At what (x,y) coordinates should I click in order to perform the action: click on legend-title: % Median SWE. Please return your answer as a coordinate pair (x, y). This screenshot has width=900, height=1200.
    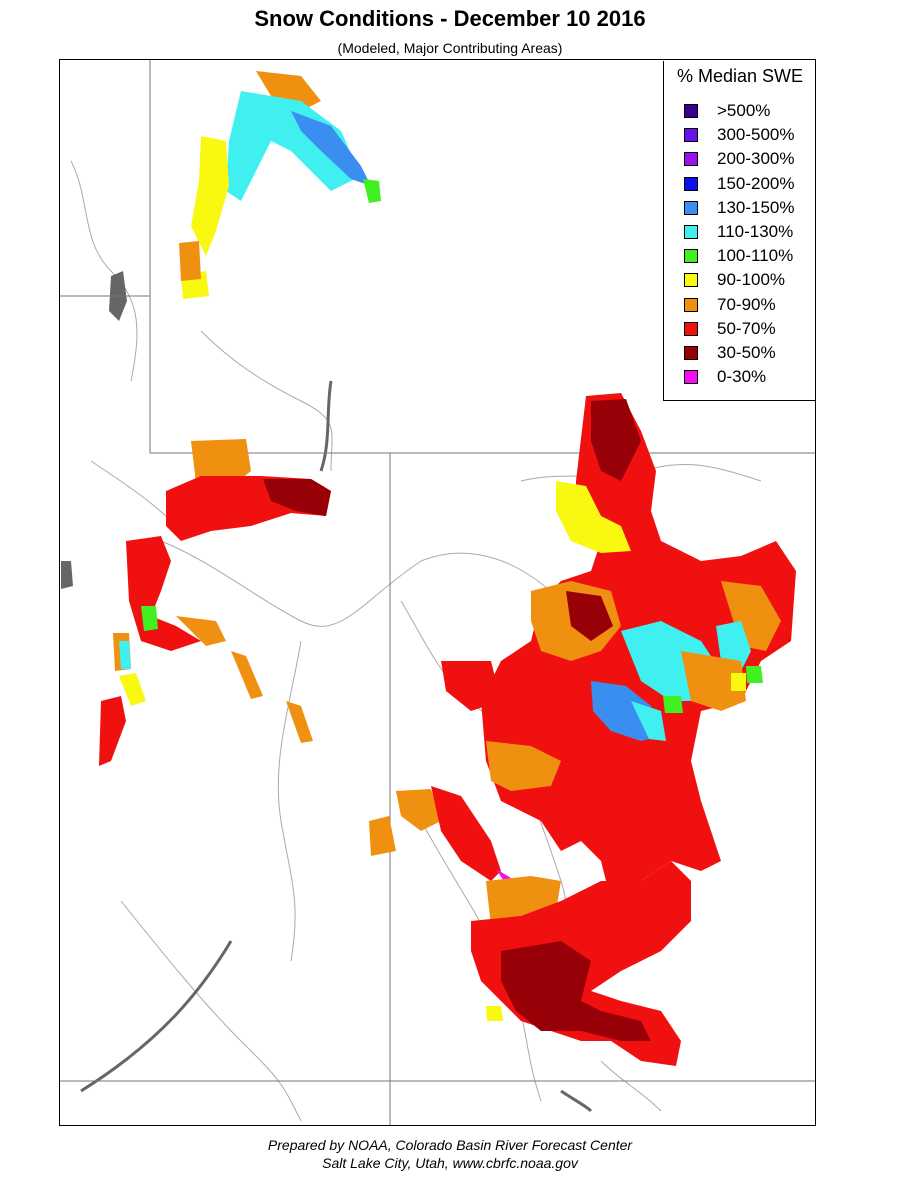
    Looking at the image, I should click on (740, 76).